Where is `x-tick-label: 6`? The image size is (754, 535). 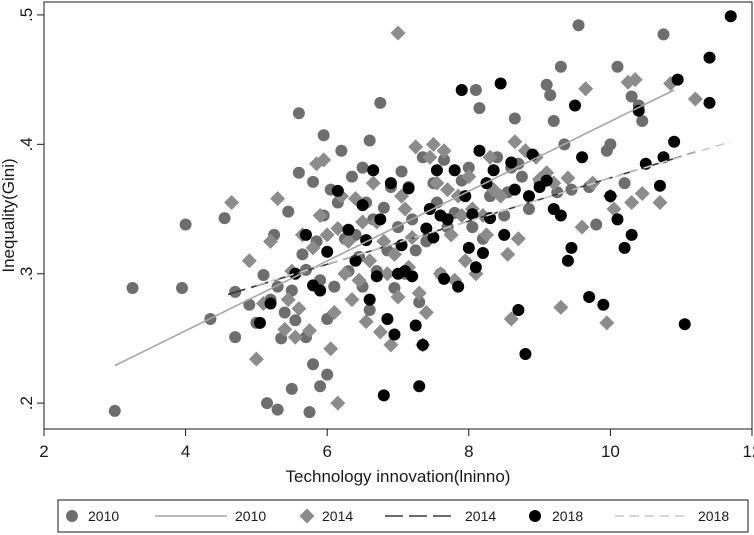
x-tick-label: 6 is located at coordinates (326, 451).